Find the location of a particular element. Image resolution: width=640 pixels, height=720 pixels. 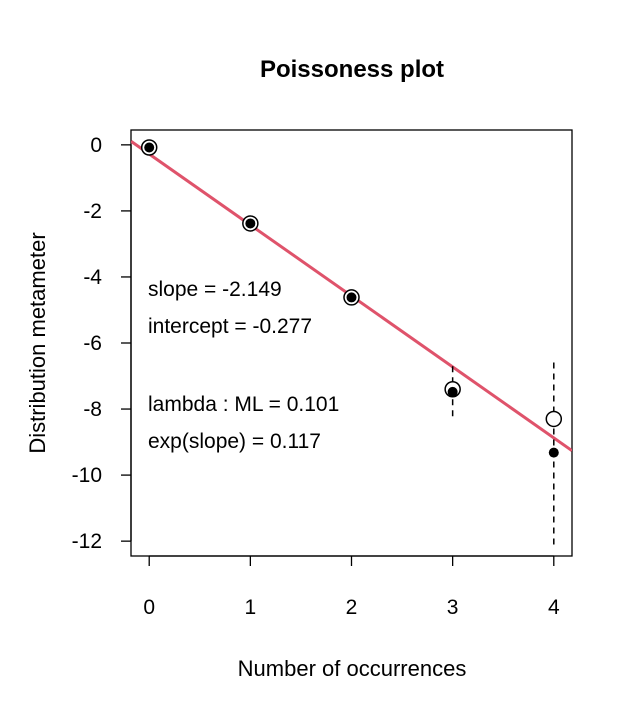

x-tick-label: 0 is located at coordinates (149, 607).